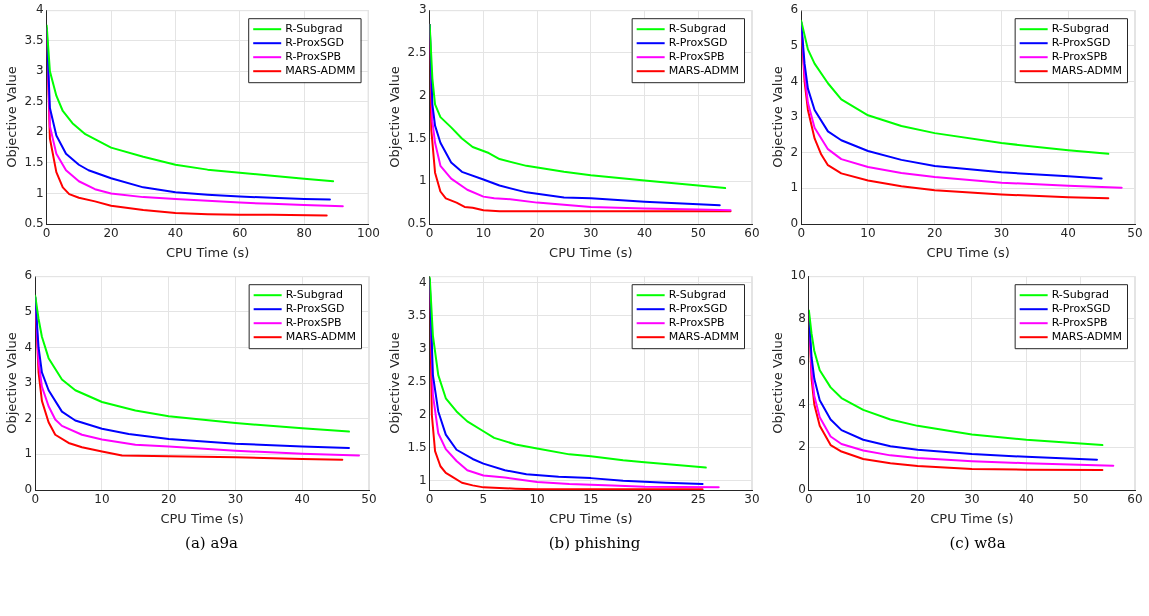 The image size is (1149, 616). Describe the element at coordinates (368, 233) in the screenshot. I see `x-tick-label: 100` at that location.